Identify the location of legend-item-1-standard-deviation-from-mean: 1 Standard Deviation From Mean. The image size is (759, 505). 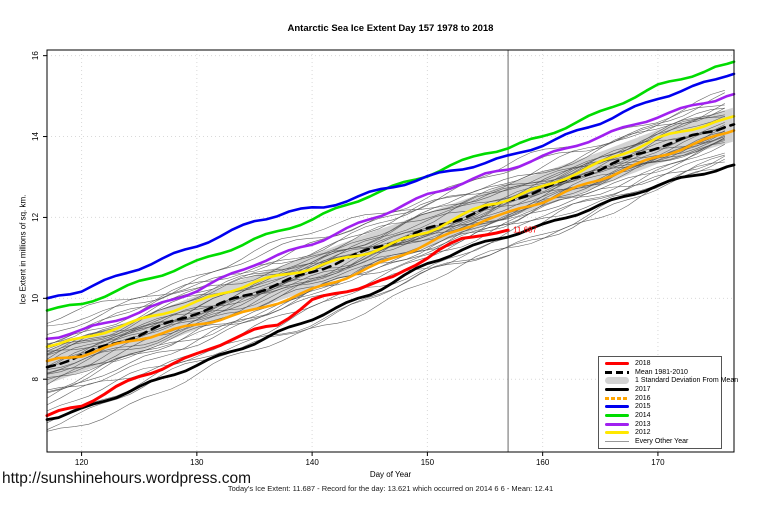
(671, 381).